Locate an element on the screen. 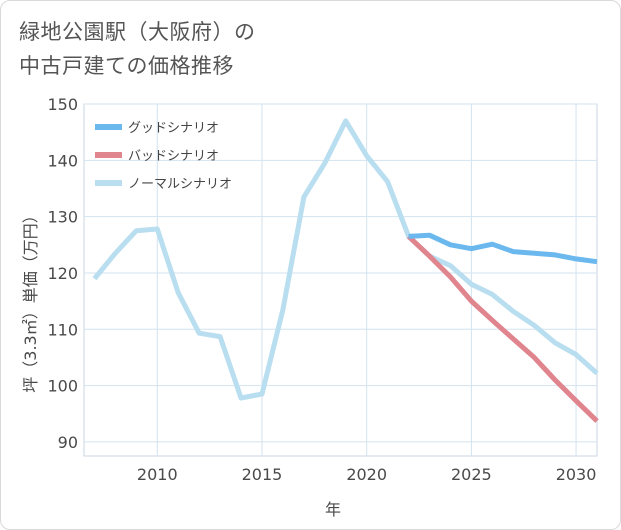 This screenshot has width=621, height=530. y-tick-label: 130 is located at coordinates (62, 217).